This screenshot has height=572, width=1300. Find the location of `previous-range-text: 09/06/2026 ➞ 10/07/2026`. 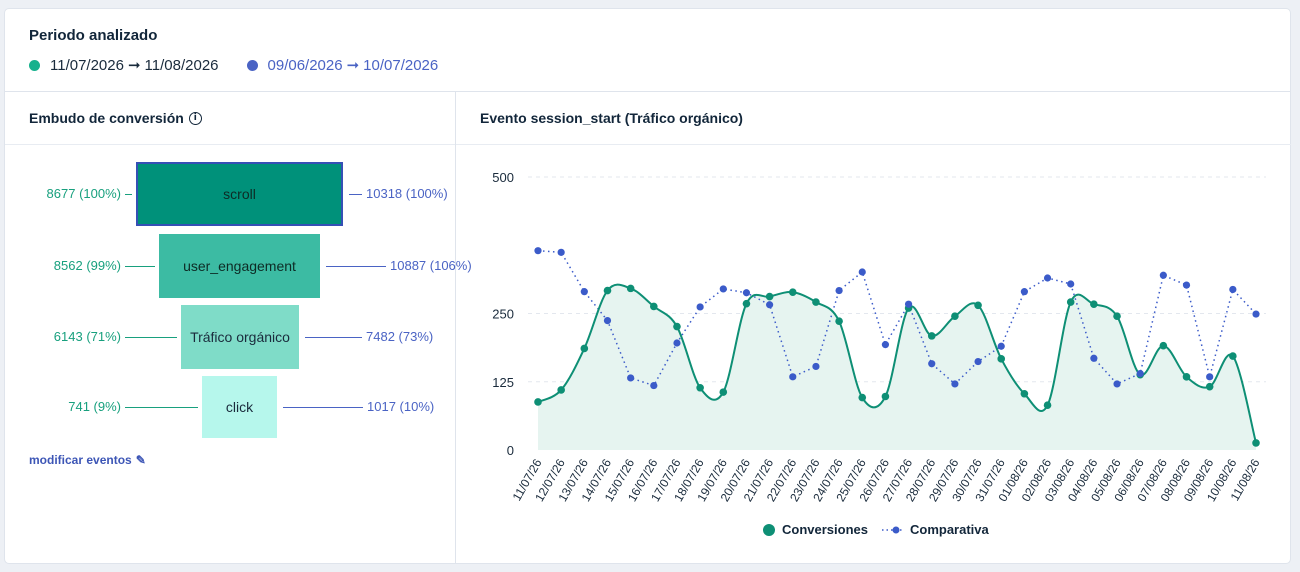

previous-range-text: 09/06/2026 ➞ 10/07/2026 is located at coordinates (353, 65).